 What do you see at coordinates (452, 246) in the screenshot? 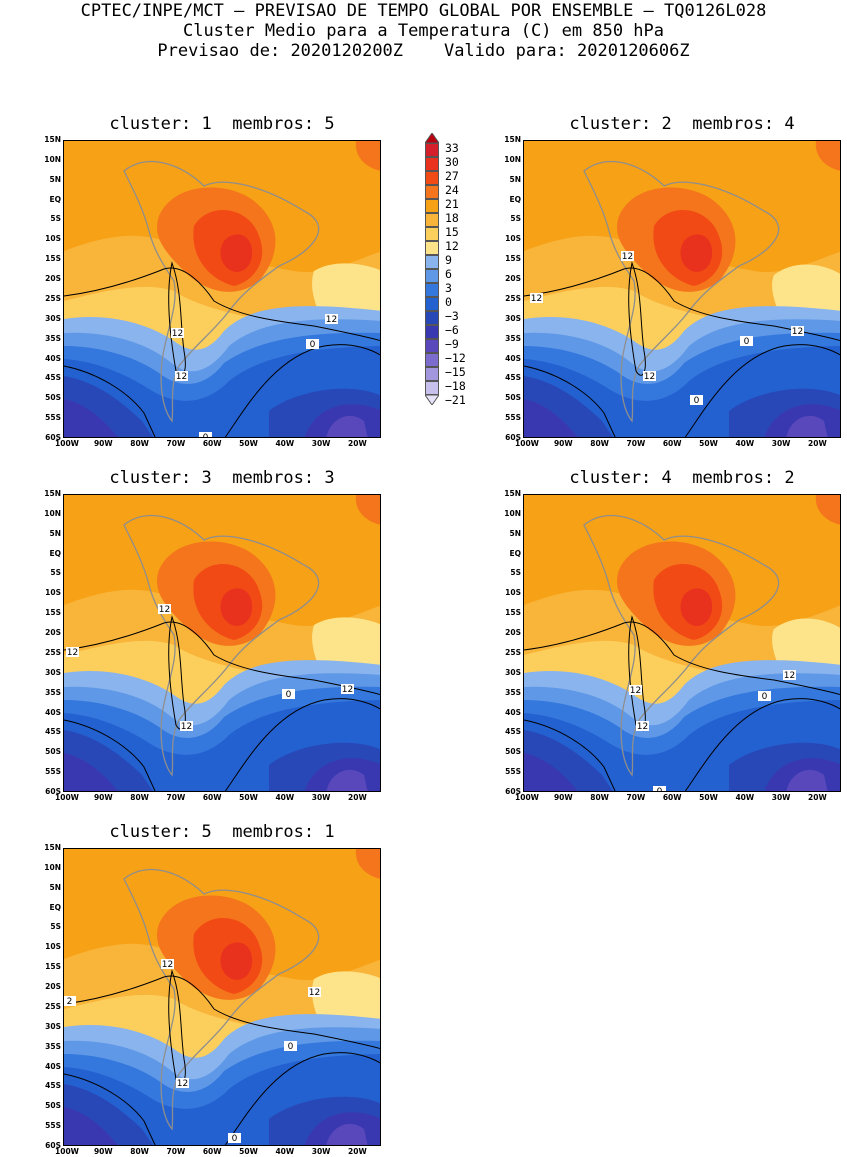
I see `colorbar-label: 12` at bounding box center [452, 246].